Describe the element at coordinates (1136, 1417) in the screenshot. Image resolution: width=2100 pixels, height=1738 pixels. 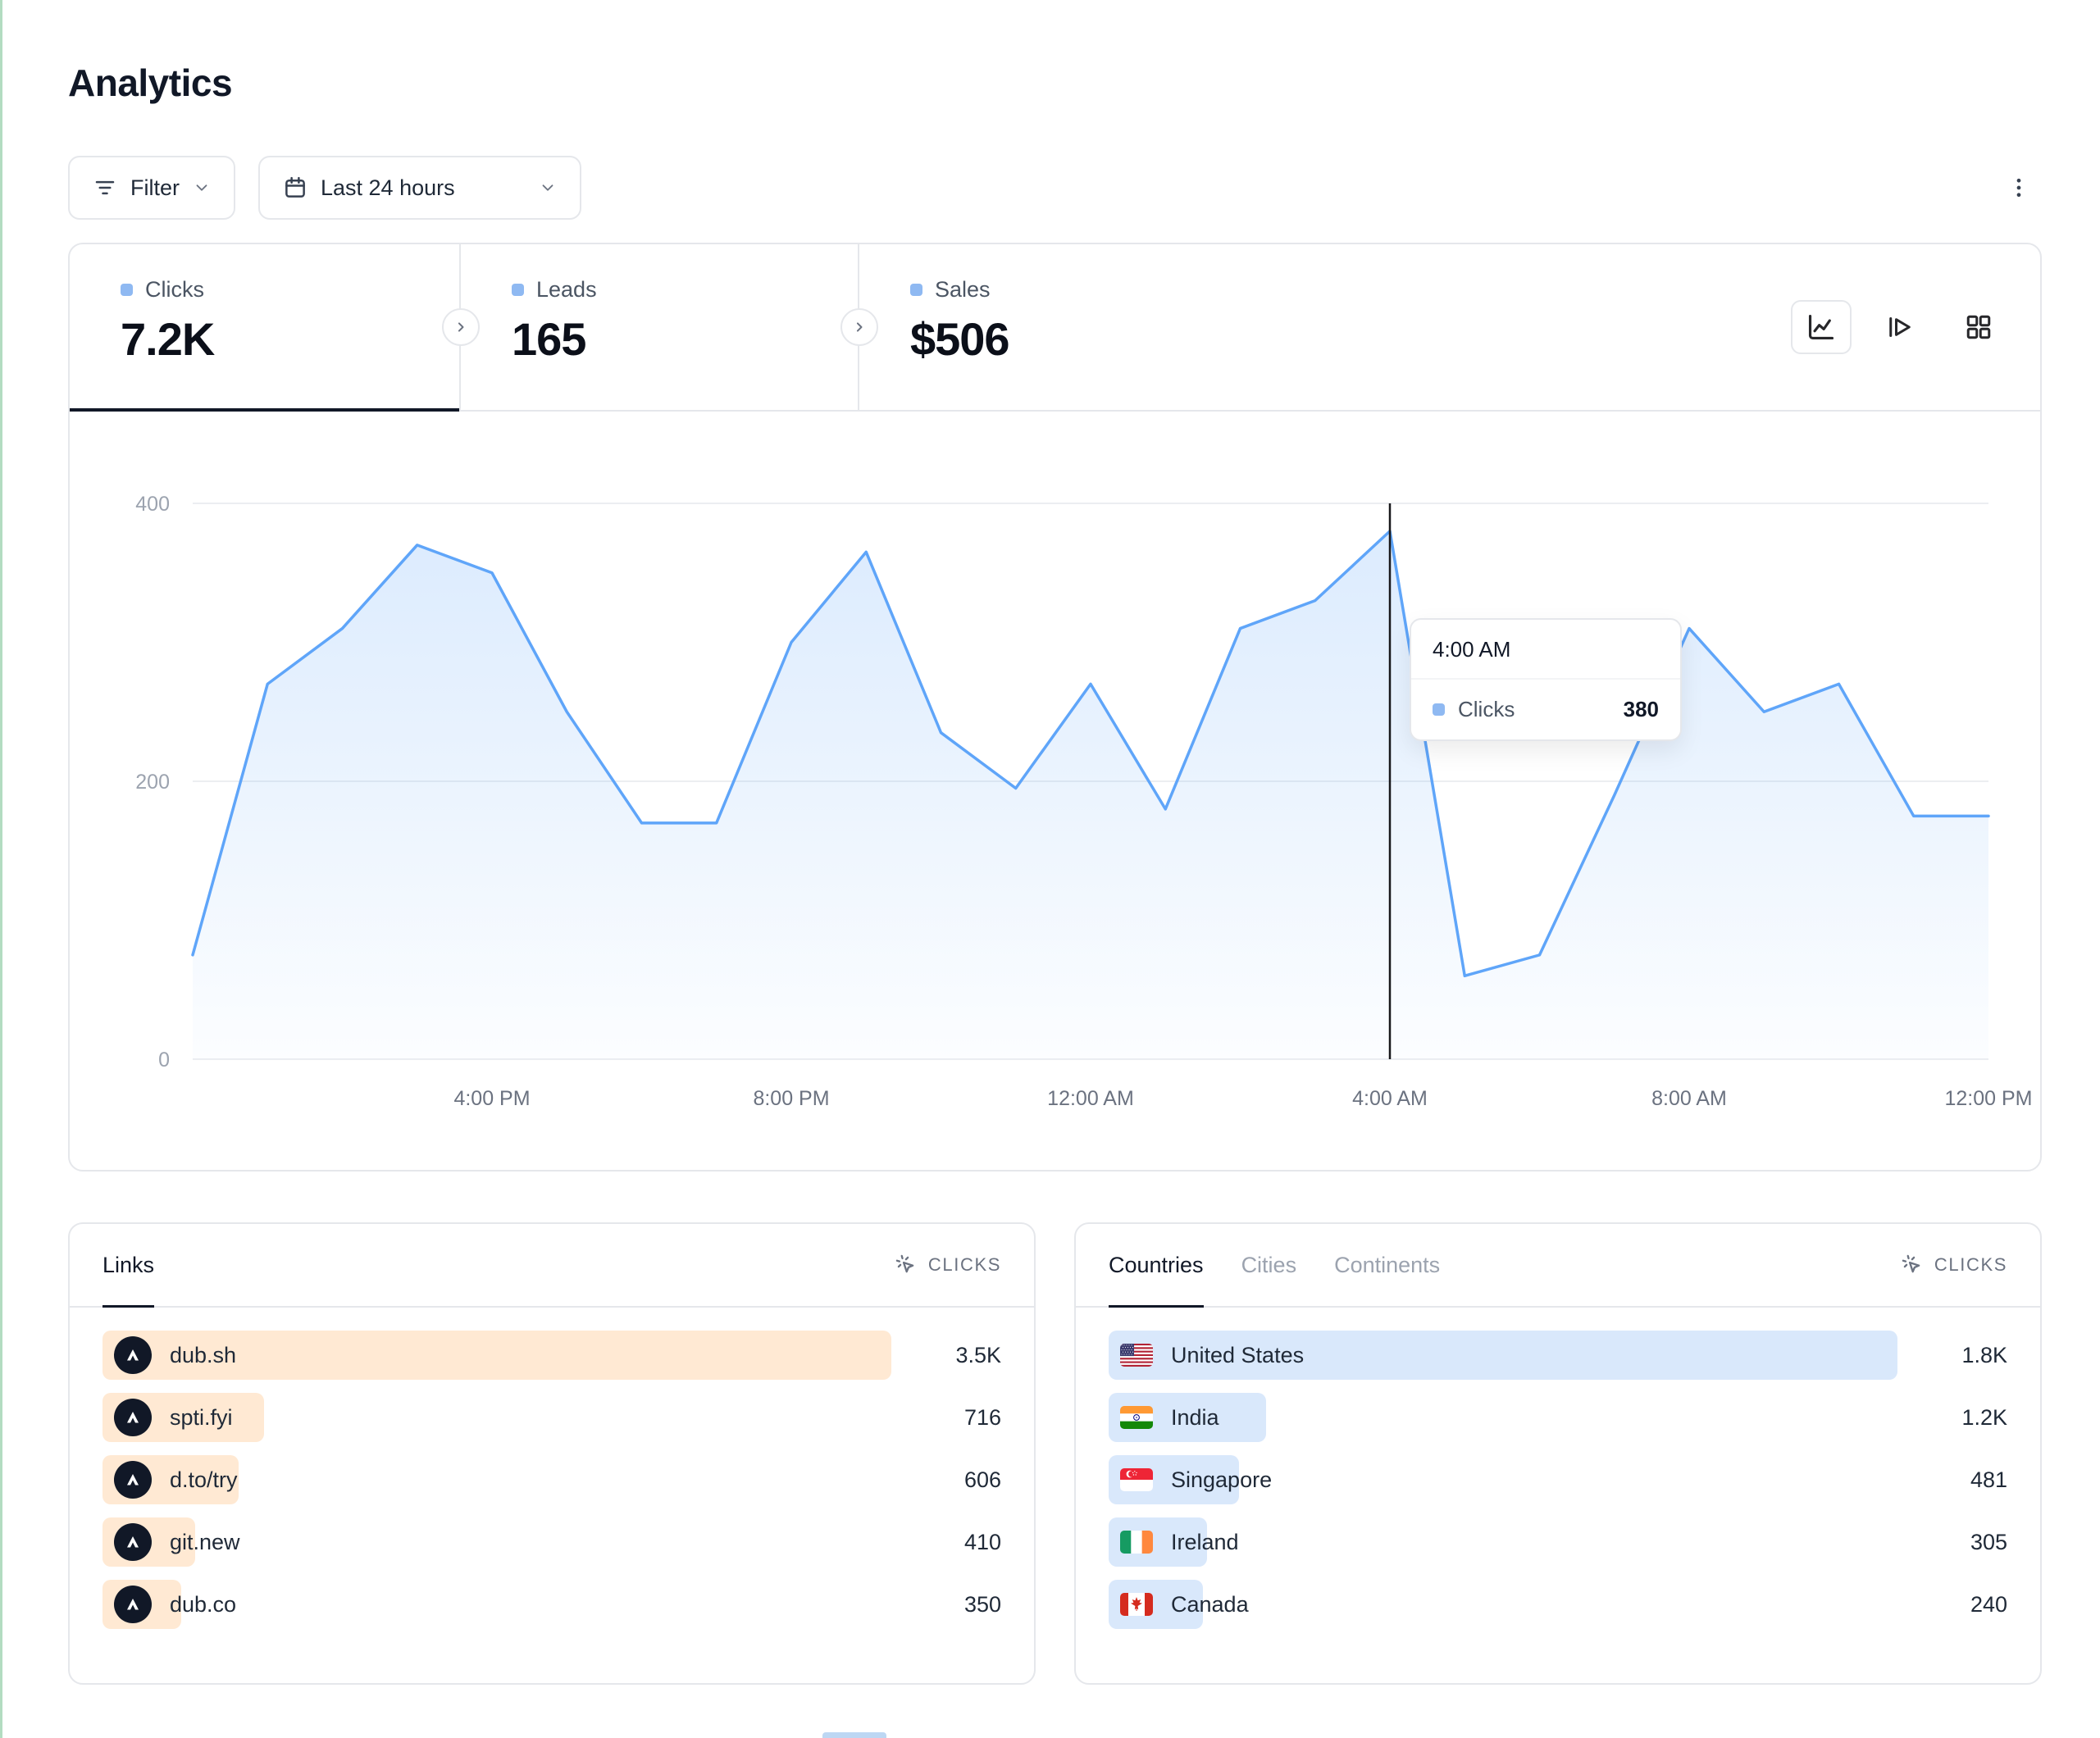
I see `flag-in-icon` at that location.